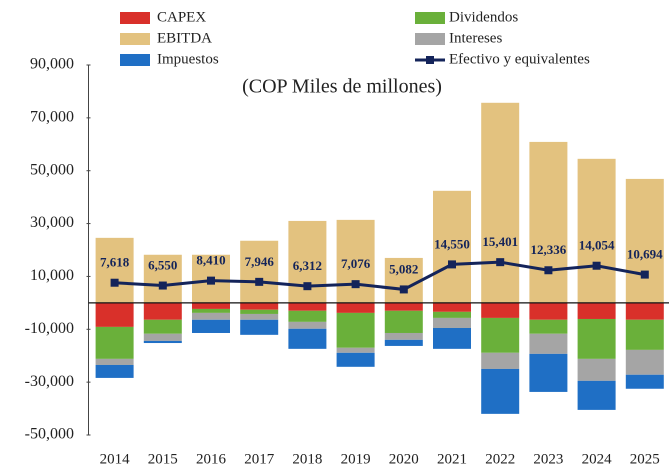 The height and width of the screenshot is (467, 669). What do you see at coordinates (342, 87) in the screenshot?
I see `chart-subtitle: (COP Miles de millones)` at bounding box center [342, 87].